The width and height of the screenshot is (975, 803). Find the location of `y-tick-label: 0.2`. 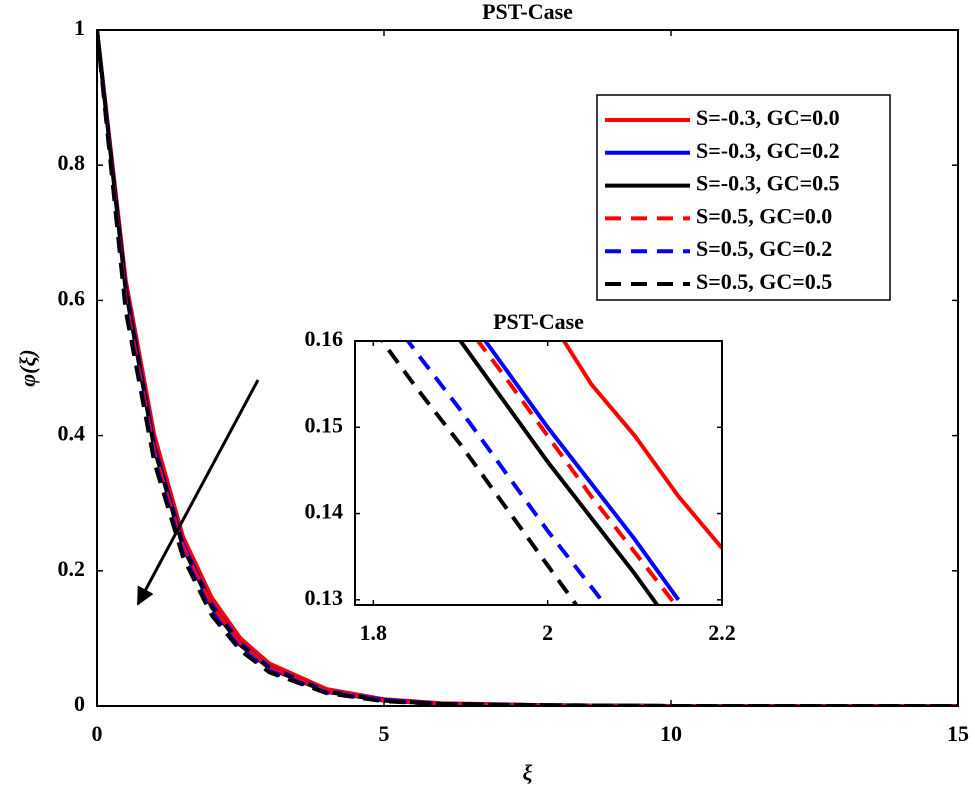

y-tick-label: 0.2 is located at coordinates (72, 568).